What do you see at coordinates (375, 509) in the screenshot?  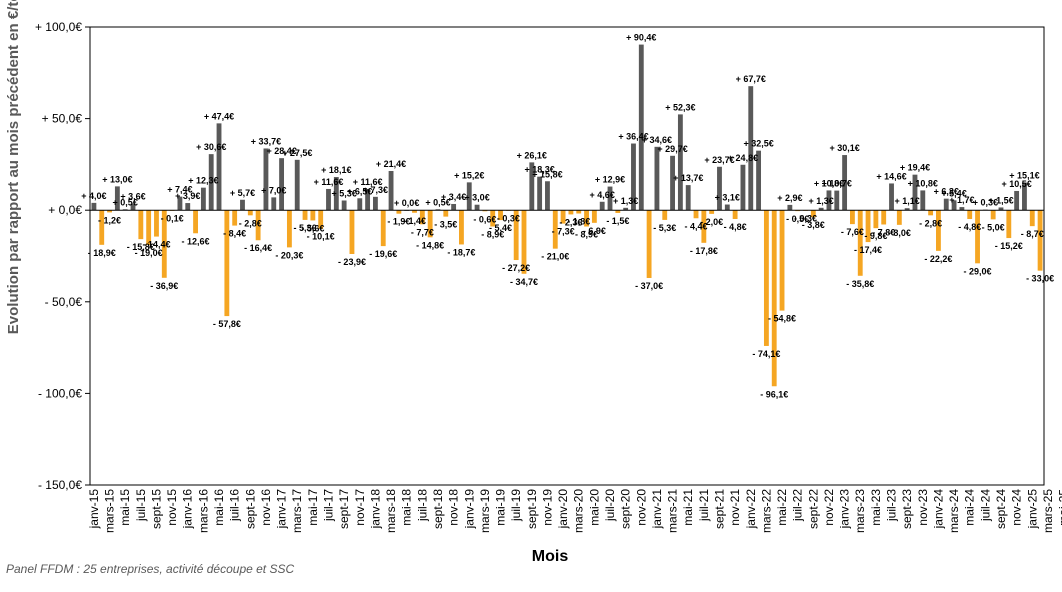 I see `x-tick-label: janv-18` at bounding box center [375, 509].